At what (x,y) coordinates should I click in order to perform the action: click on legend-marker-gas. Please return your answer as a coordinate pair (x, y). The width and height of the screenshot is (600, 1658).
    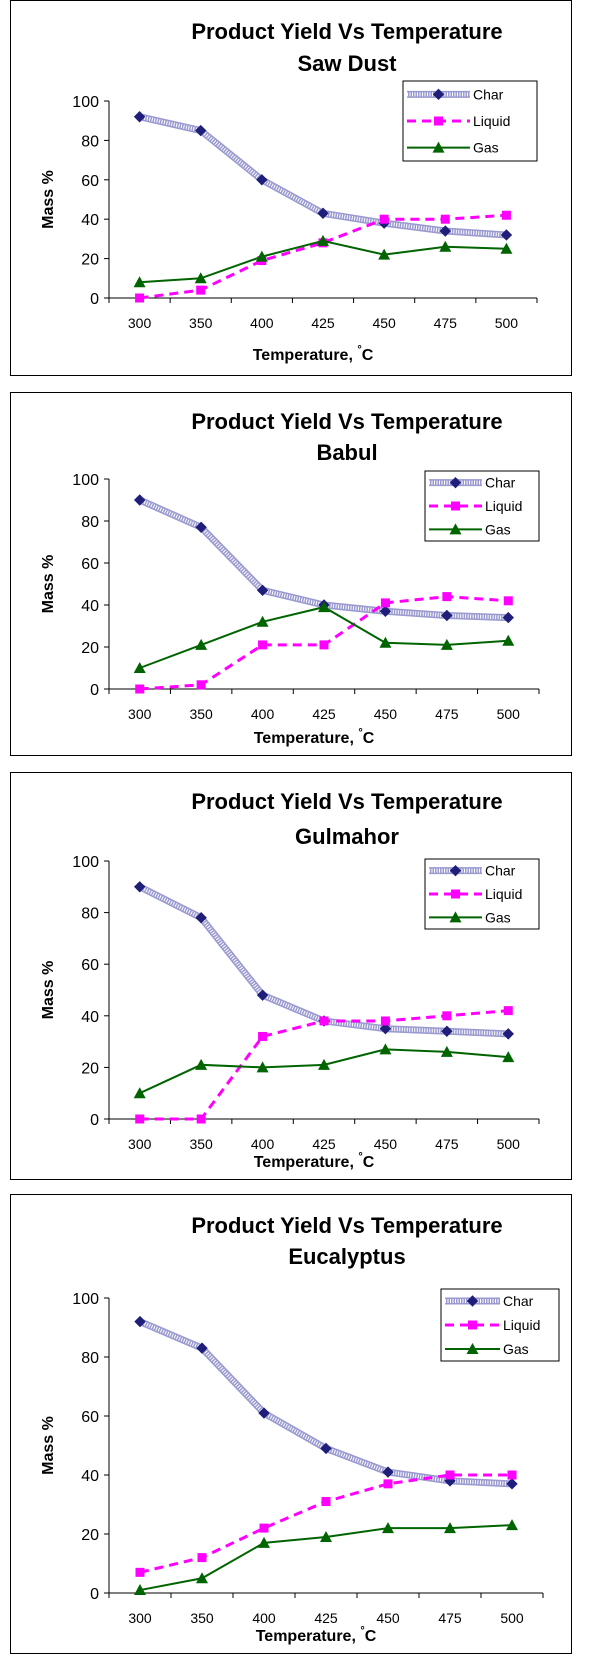
    Looking at the image, I should click on (455, 917).